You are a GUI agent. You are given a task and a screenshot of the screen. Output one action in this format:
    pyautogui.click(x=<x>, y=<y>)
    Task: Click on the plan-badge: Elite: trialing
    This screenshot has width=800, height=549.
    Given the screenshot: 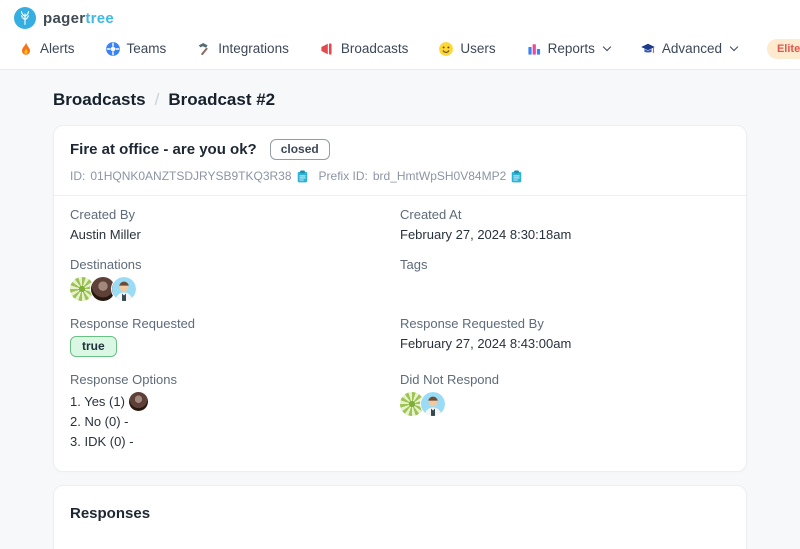 What is the action you would take?
    pyautogui.click(x=783, y=48)
    